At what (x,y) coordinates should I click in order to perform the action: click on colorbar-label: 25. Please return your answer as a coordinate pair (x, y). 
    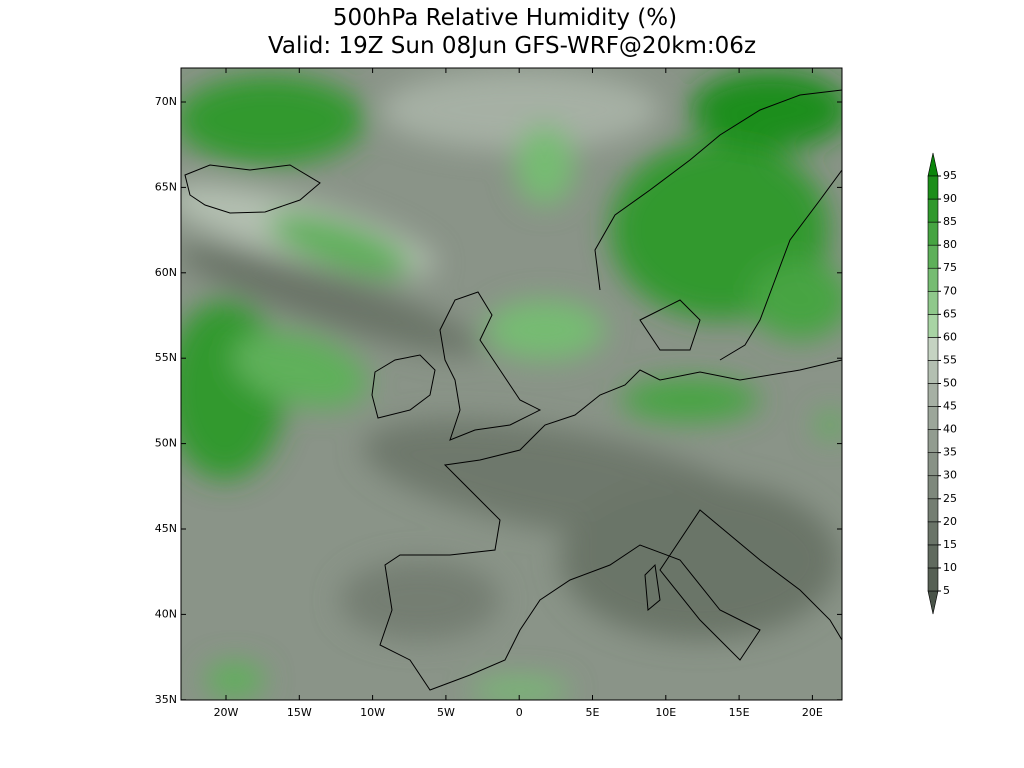
    Looking at the image, I should click on (950, 498).